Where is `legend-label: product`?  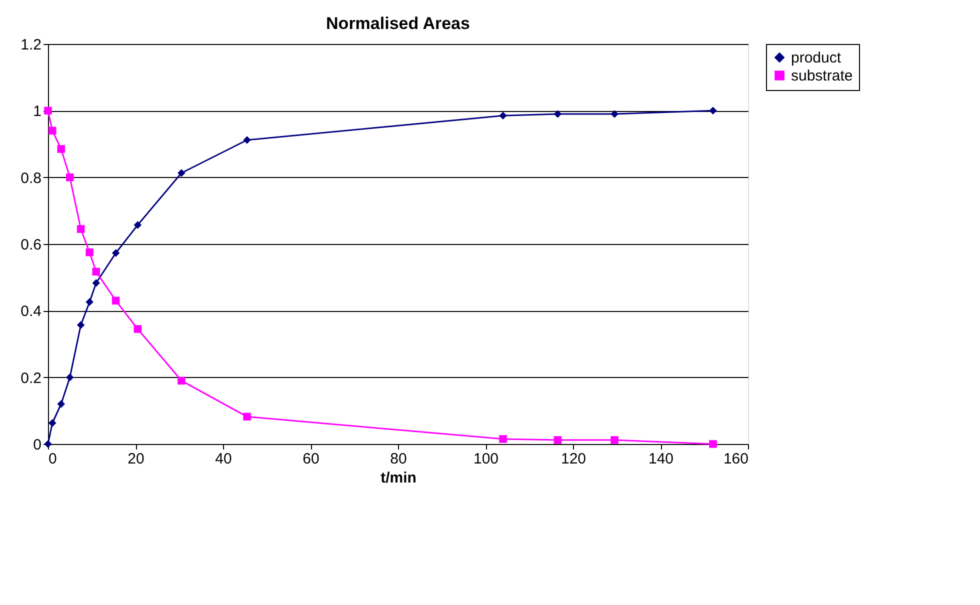
legend-label: product is located at coordinates (816, 58).